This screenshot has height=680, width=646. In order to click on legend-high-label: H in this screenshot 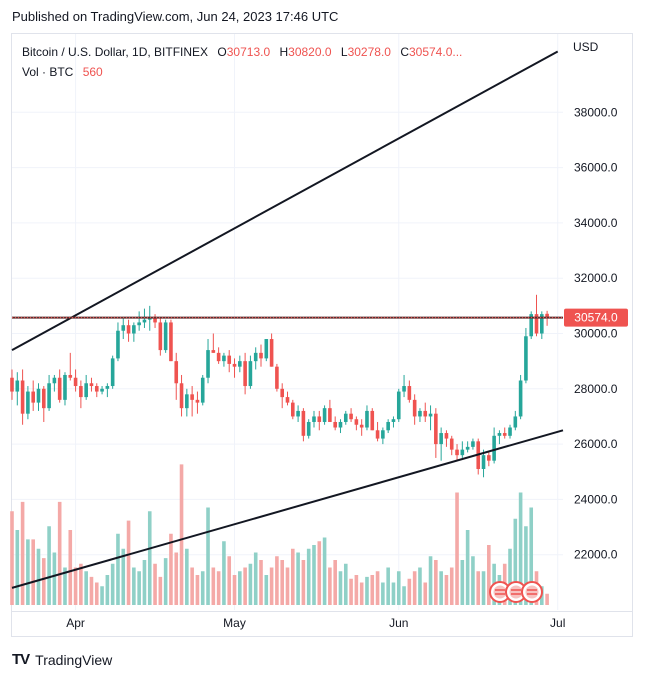, I will do `click(284, 52)`.